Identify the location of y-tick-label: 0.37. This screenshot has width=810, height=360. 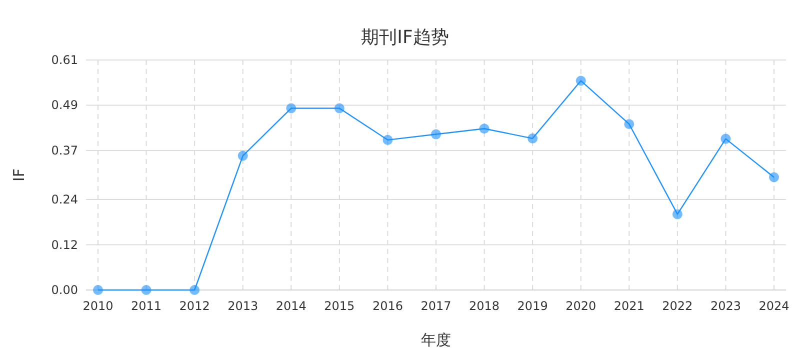
(64, 150).